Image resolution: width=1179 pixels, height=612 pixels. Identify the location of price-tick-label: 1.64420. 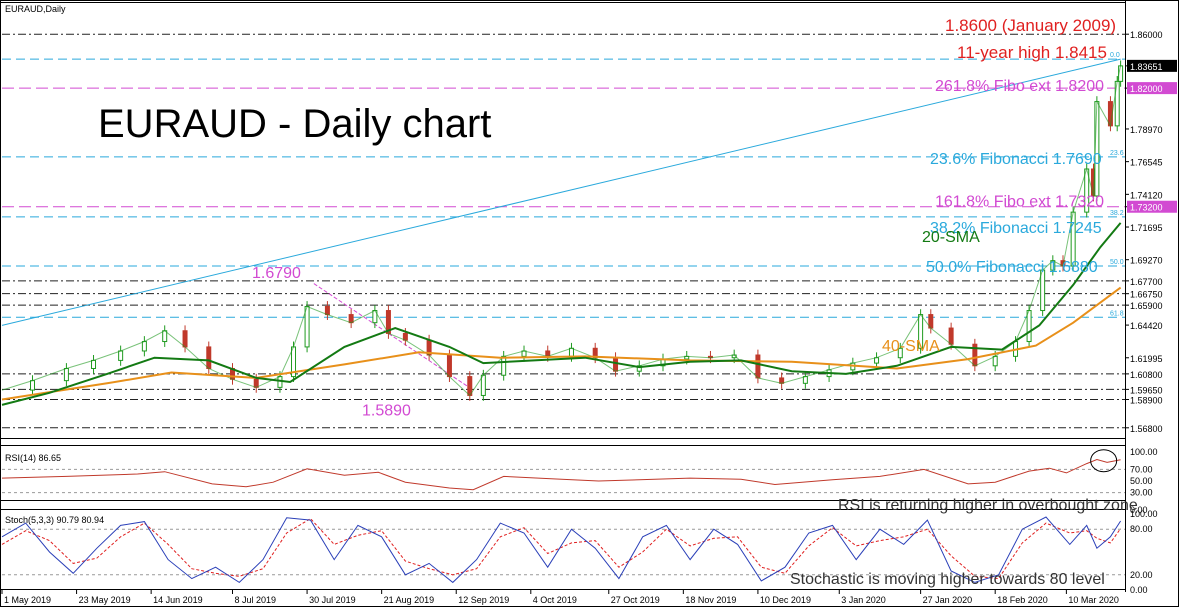
(1146, 326).